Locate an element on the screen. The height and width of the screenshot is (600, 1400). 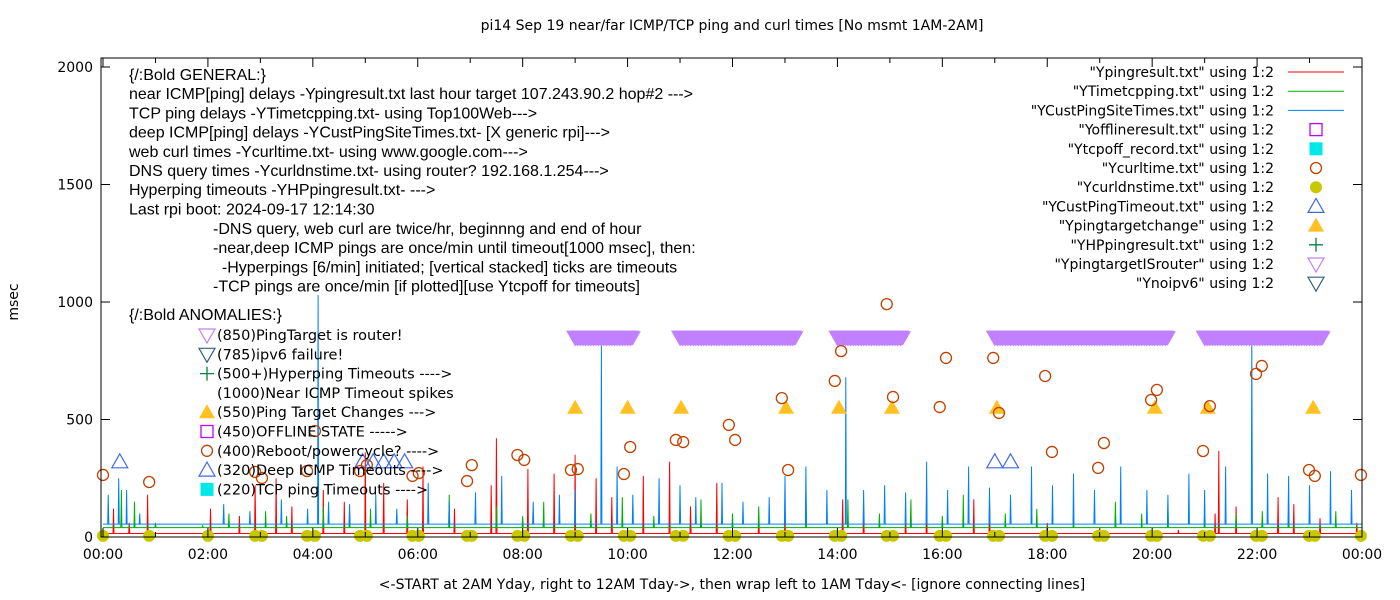
legend-entry-label: "Yofflineresult.txt" using 1:2 is located at coordinates (1176, 131).